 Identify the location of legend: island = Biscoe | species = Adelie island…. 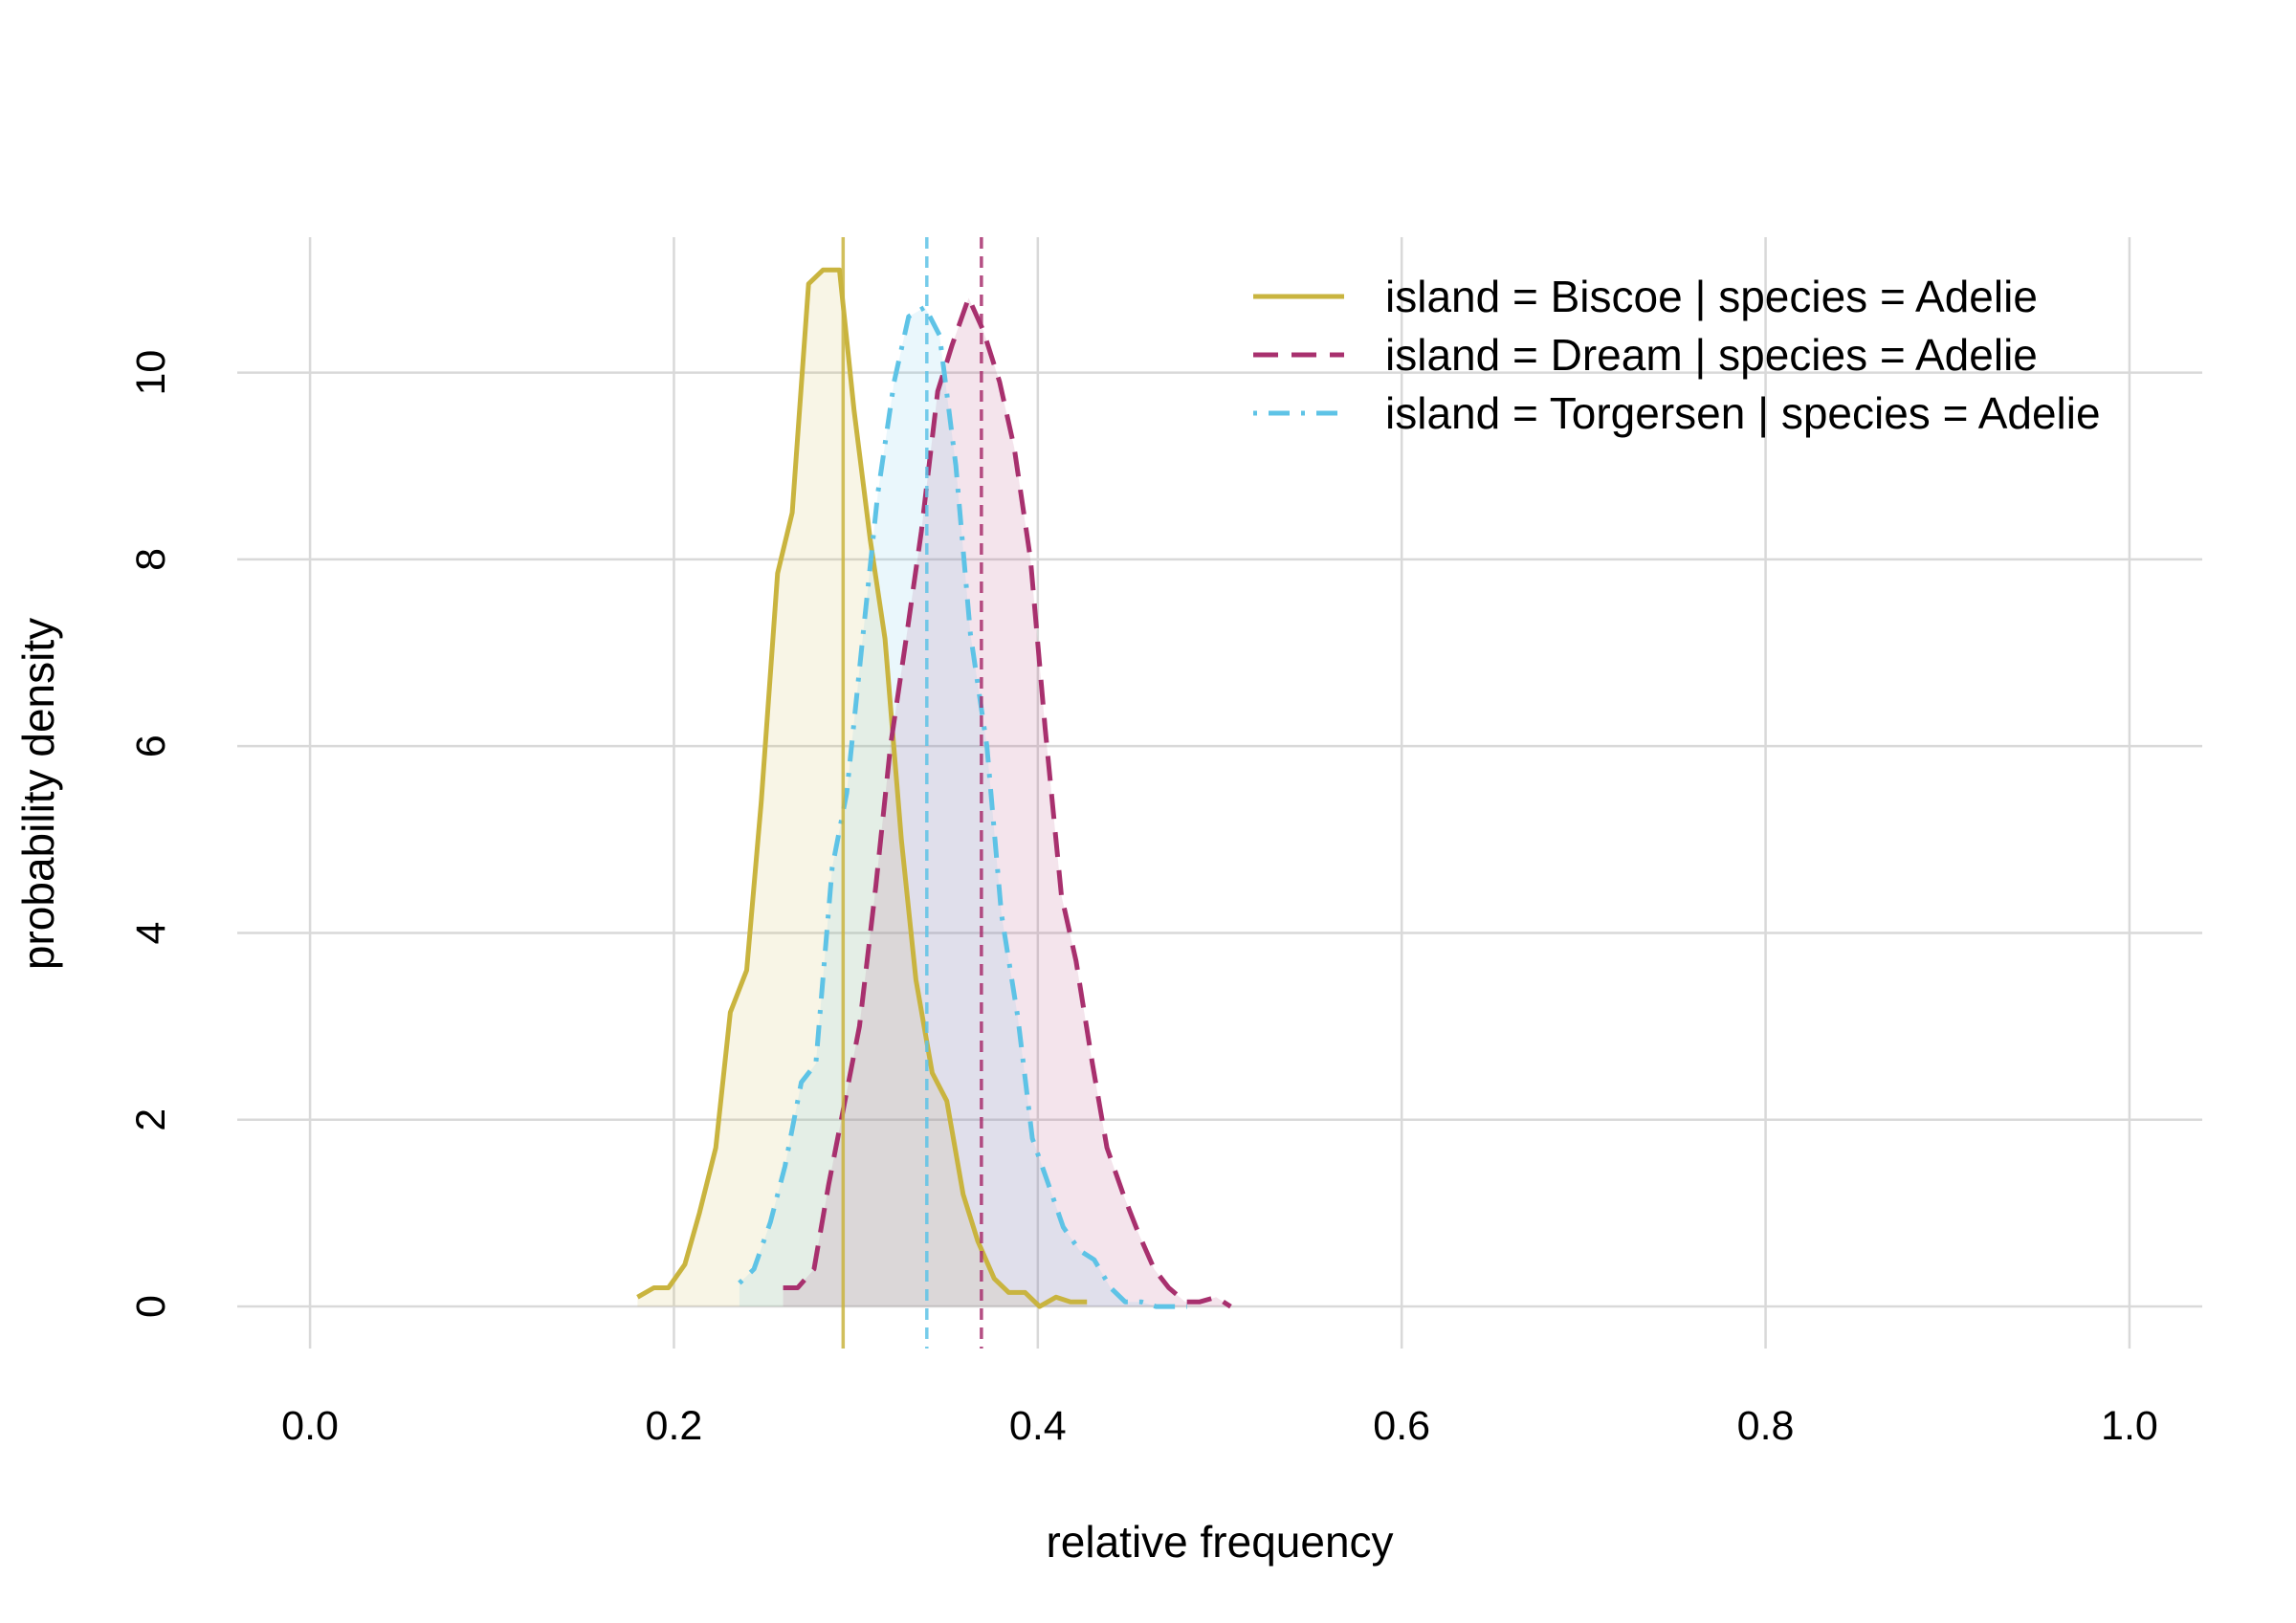
(1677, 355).